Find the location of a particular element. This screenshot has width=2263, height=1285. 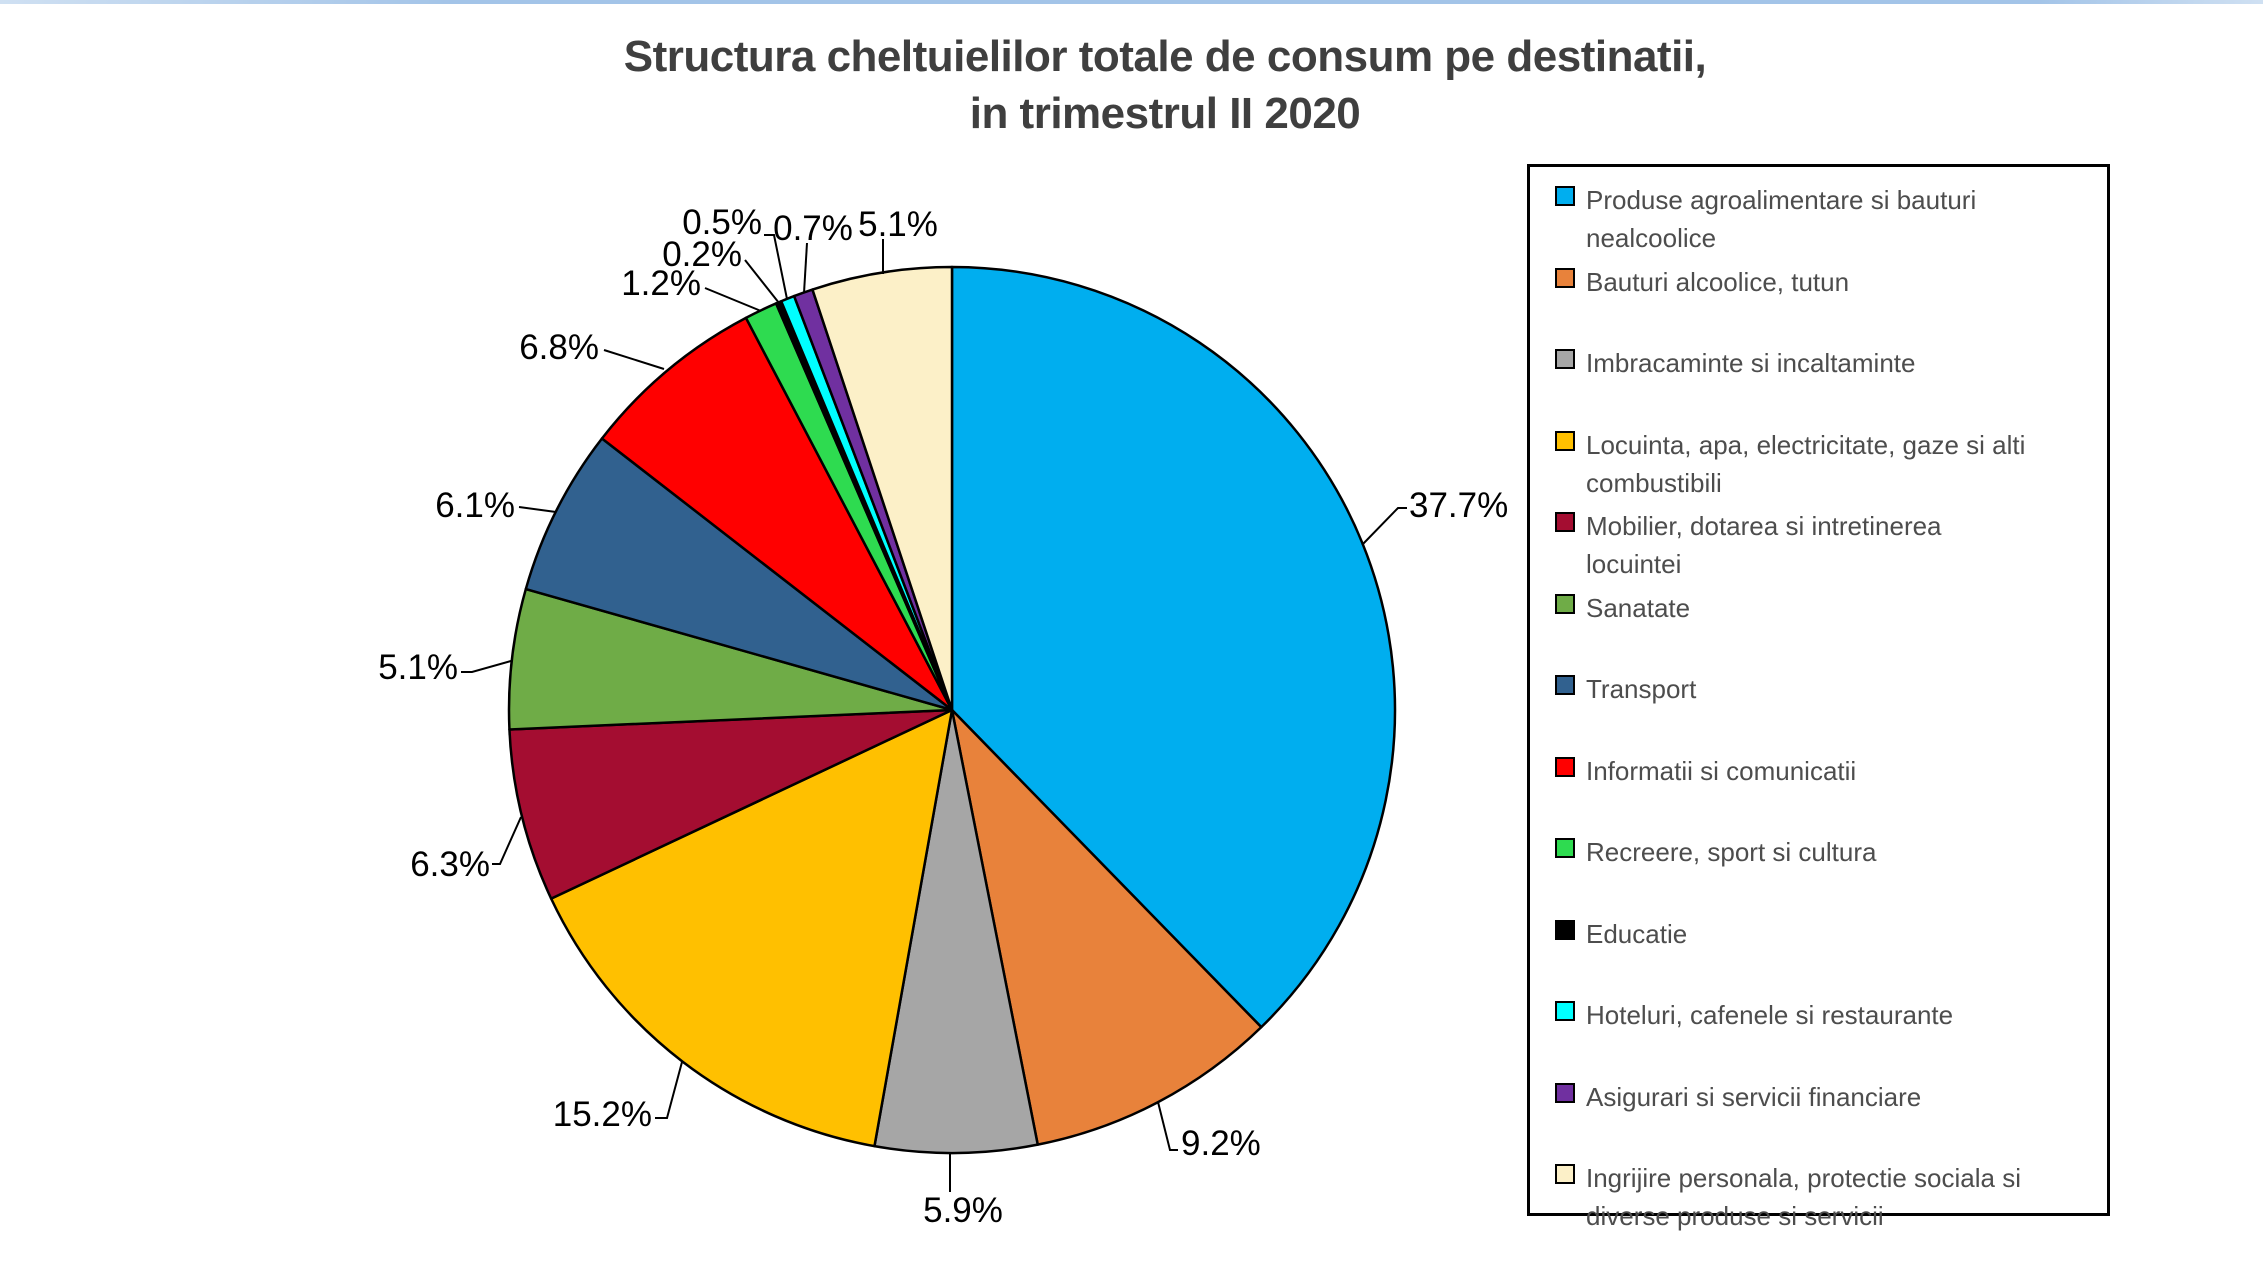

legend-label-8: Recreere, sport si cultura is located at coordinates (1731, 852).